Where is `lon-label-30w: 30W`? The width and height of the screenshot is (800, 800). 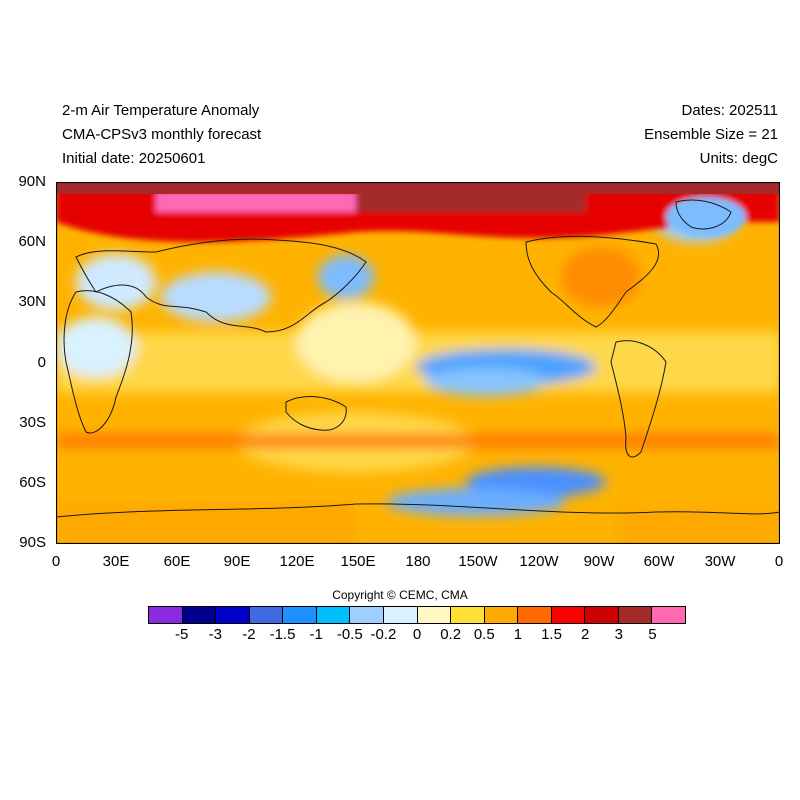 lon-label-30w: 30W is located at coordinates (720, 561).